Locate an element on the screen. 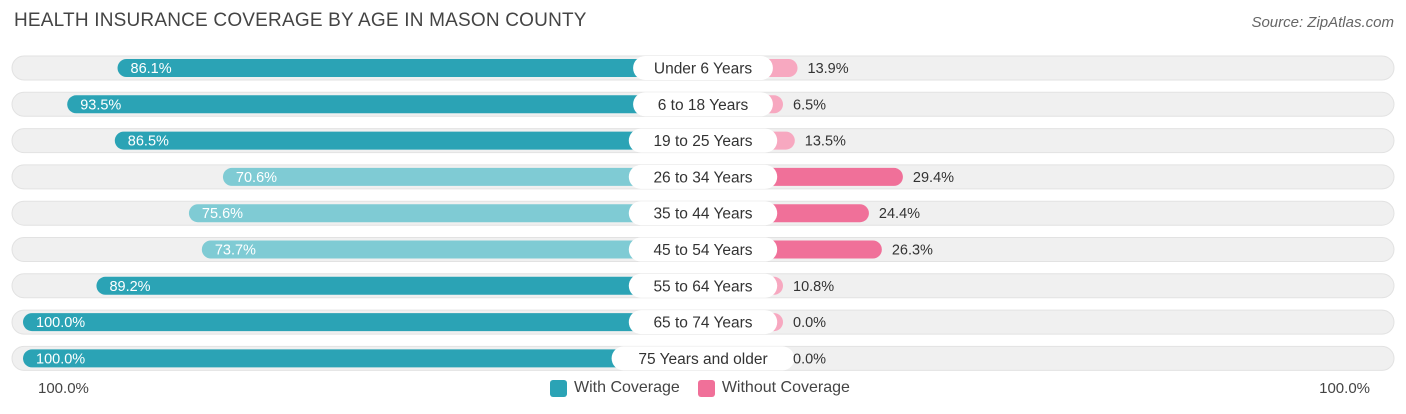 The width and height of the screenshot is (1406, 414). legend: With Coverage Without Coverage is located at coordinates (709, 388).